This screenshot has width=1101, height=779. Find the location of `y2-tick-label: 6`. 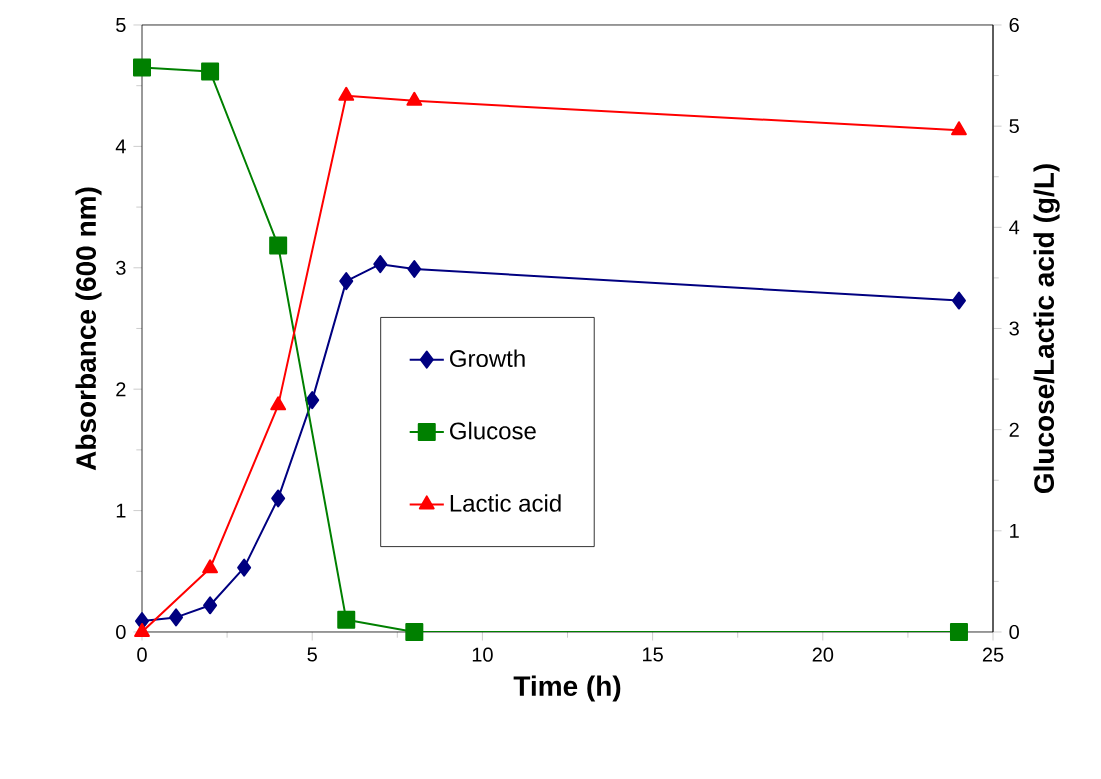

y2-tick-label: 6 is located at coordinates (1014, 25).